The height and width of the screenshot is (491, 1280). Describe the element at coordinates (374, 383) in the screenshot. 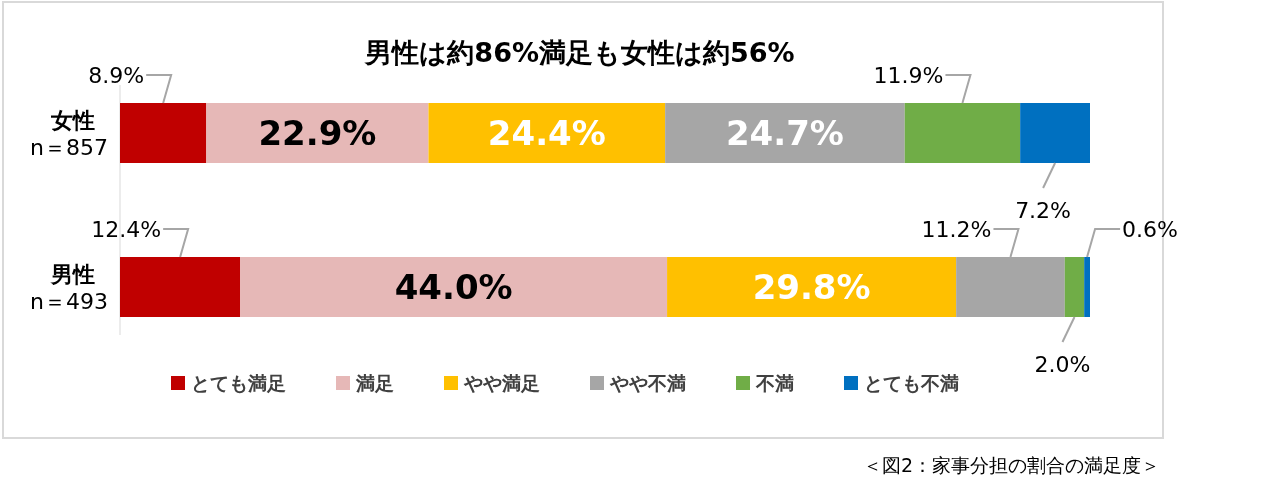

I see `legend-label: 満足` at that location.